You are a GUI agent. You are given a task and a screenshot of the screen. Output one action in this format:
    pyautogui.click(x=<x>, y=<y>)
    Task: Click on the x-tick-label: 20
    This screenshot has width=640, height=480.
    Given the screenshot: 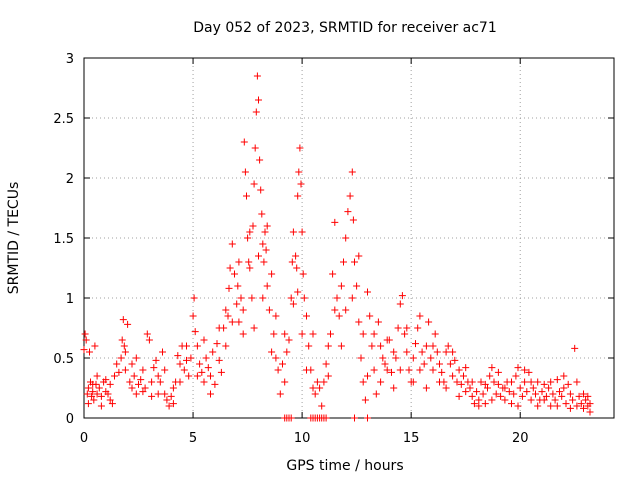 What is the action you would take?
    pyautogui.click(x=520, y=438)
    